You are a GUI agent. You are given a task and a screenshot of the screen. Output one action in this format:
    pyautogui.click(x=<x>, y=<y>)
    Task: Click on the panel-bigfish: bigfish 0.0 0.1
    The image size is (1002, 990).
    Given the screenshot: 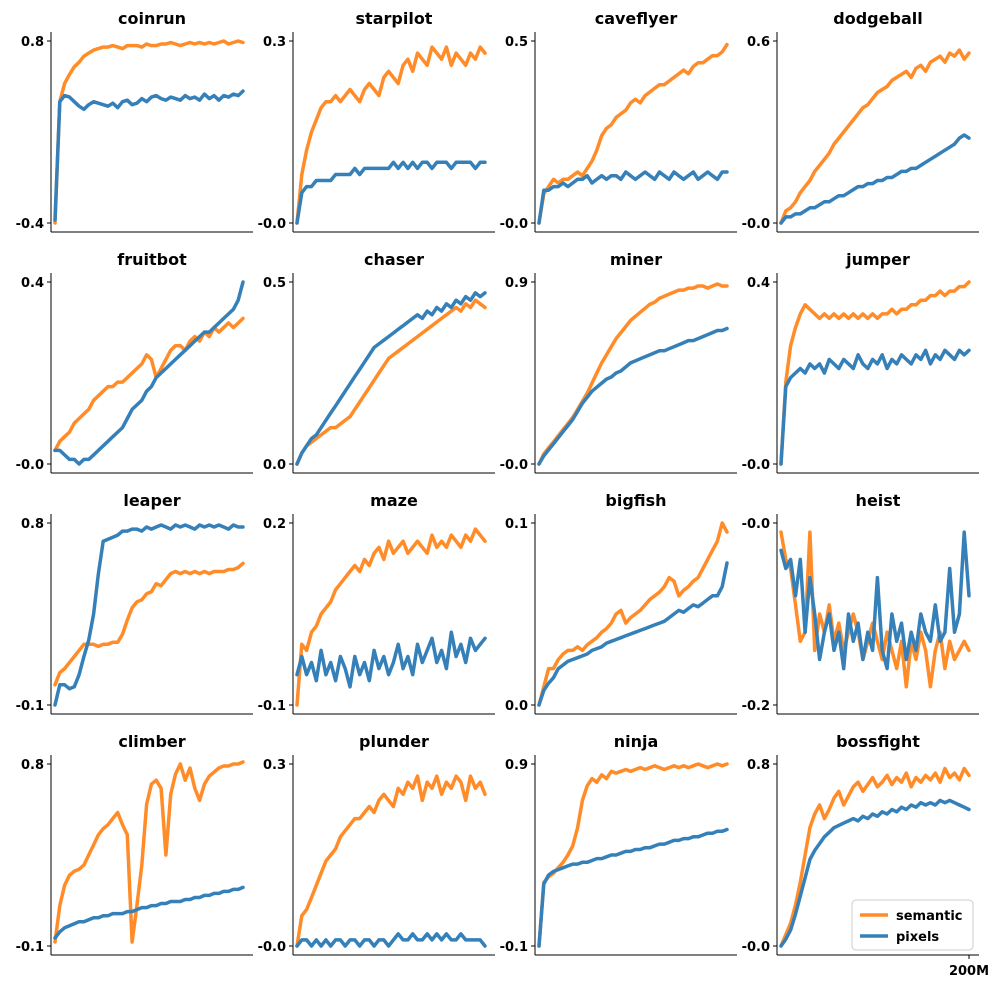 What is the action you would take?
    pyautogui.click(x=621, y=603)
    